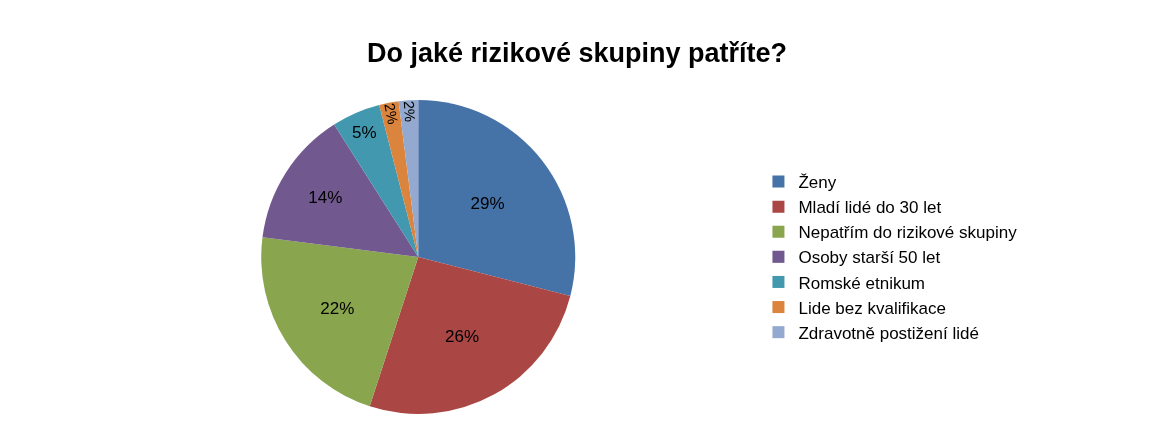 This screenshot has height=434, width=1154. I want to click on data-label: 29%, so click(487, 203).